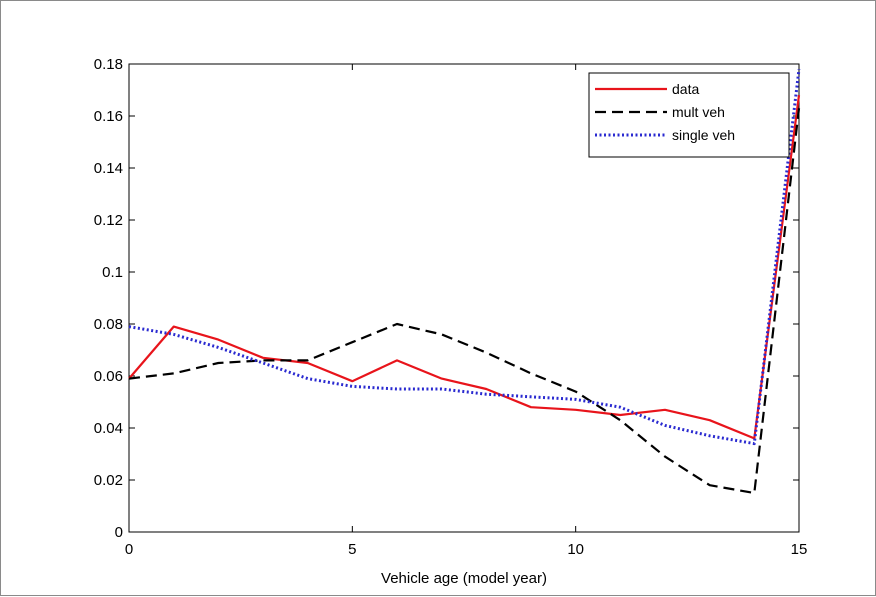 Image resolution: width=876 pixels, height=597 pixels. What do you see at coordinates (108, 324) in the screenshot?
I see `y-tick-label: 0.08` at bounding box center [108, 324].